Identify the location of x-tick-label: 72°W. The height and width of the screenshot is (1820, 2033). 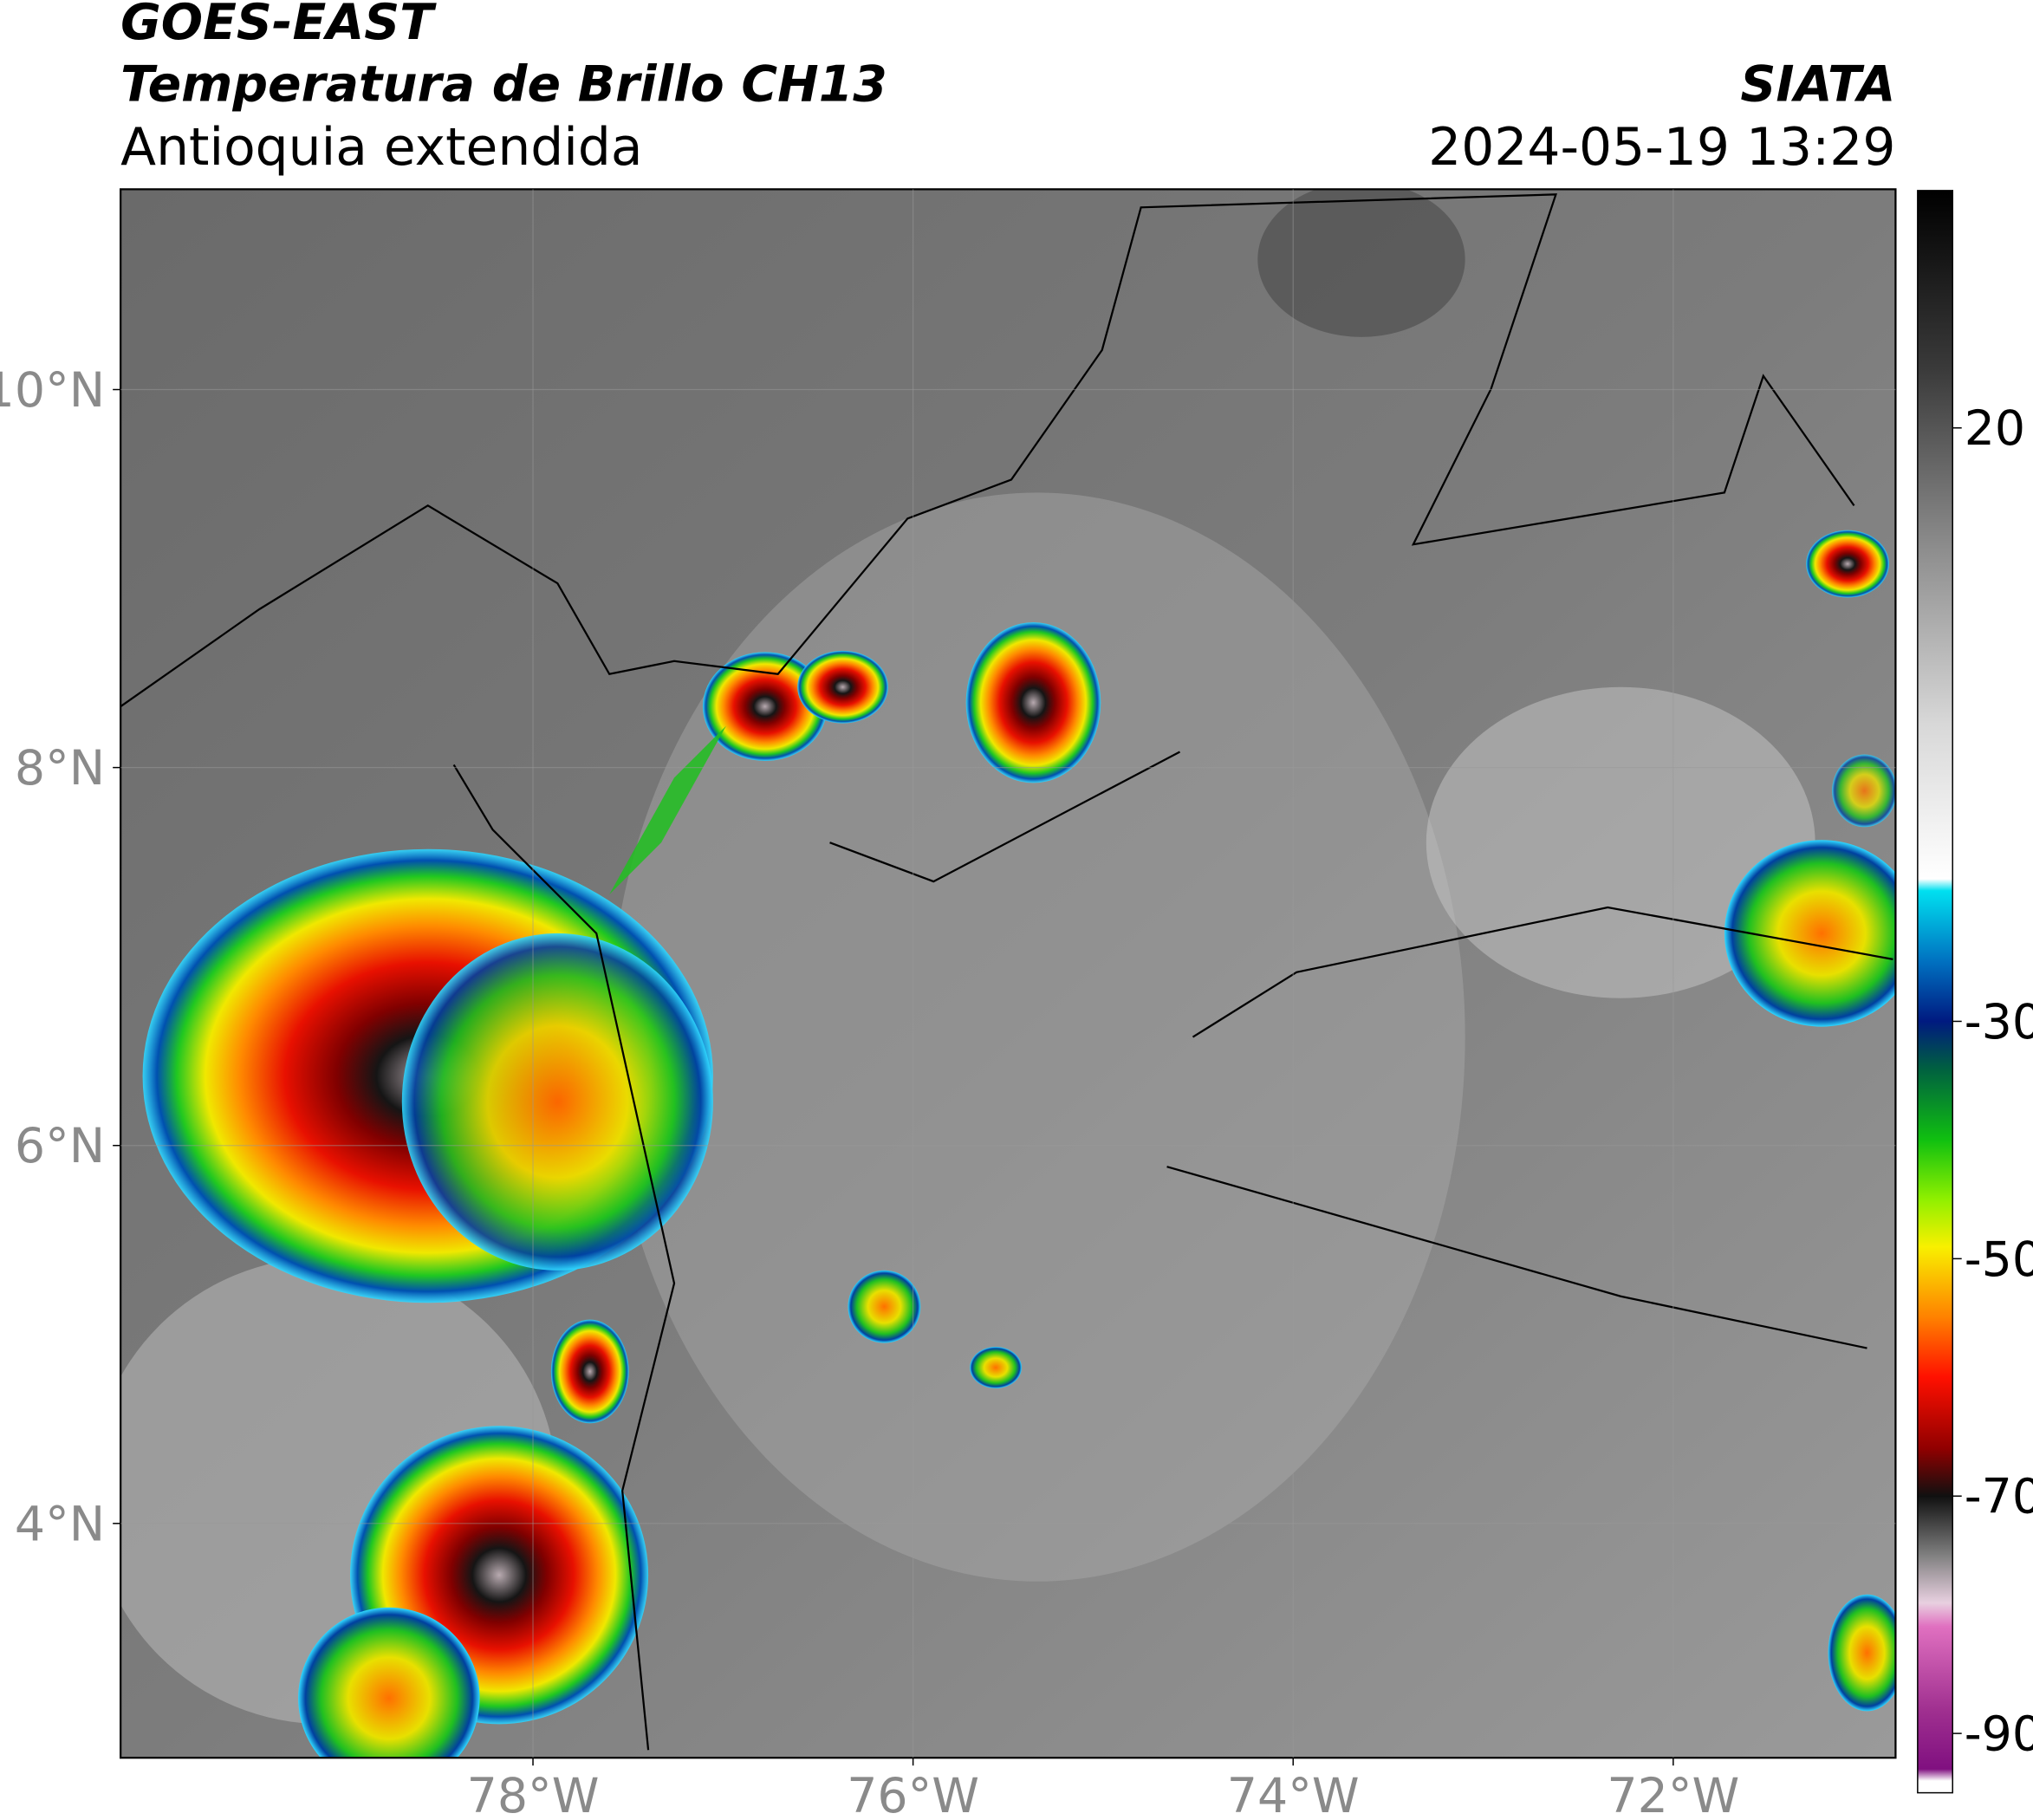
(1673, 1794).